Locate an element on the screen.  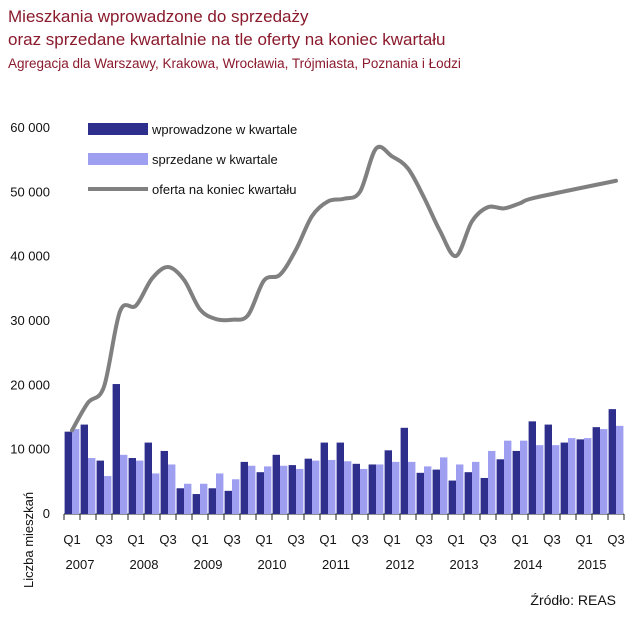
chart-title-line1: Mieszkania wprowadzone do sprzedaży is located at coordinates (158, 16).